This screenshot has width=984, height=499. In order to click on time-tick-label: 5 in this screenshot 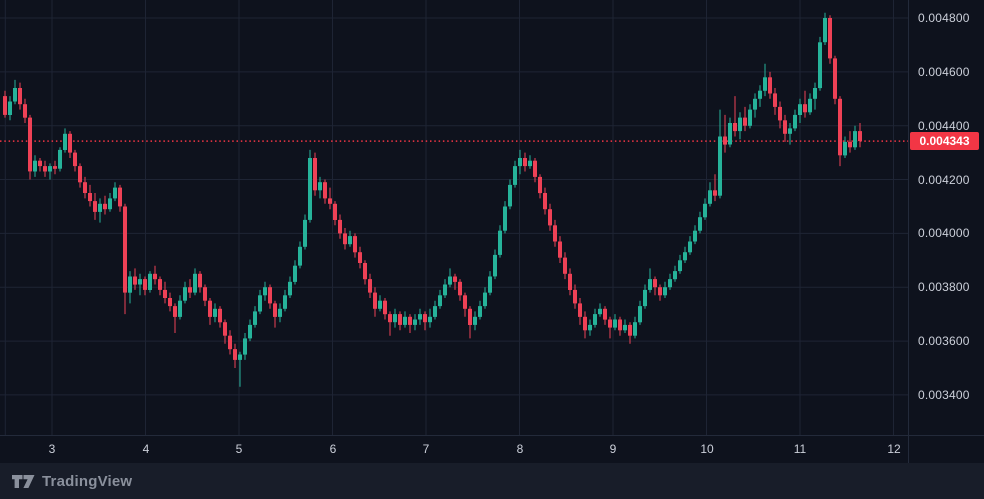, I will do `click(239, 449)`.